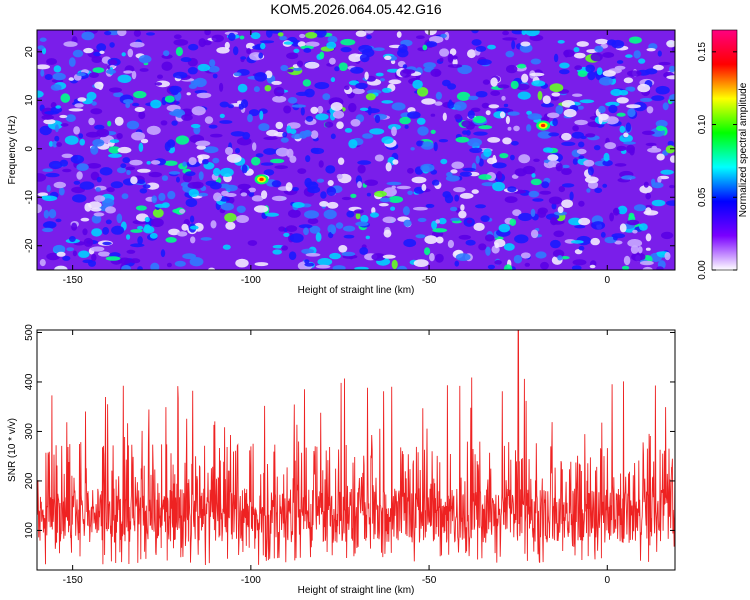 The height and width of the screenshot is (600, 750). I want to click on heatmap-peak, so click(543, 125).